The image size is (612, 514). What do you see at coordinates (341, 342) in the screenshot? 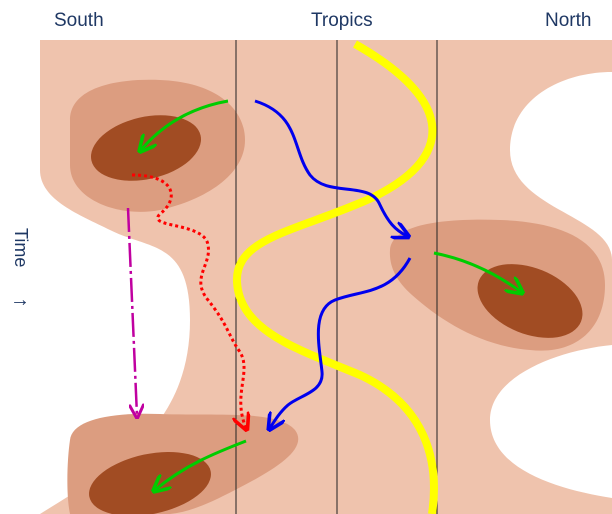
I see `blue-arrow-to-south-late` at bounding box center [341, 342].